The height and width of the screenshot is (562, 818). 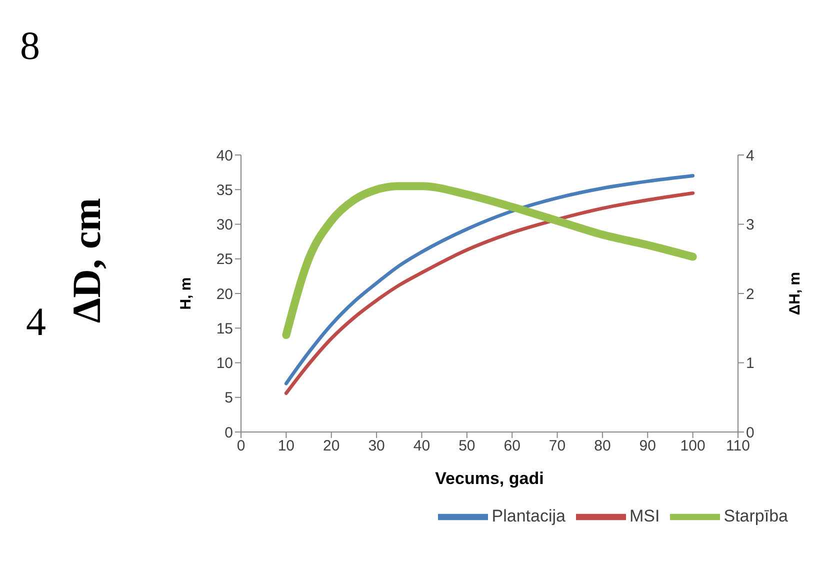 I want to click on y-tick-label: 30, so click(x=224, y=225).